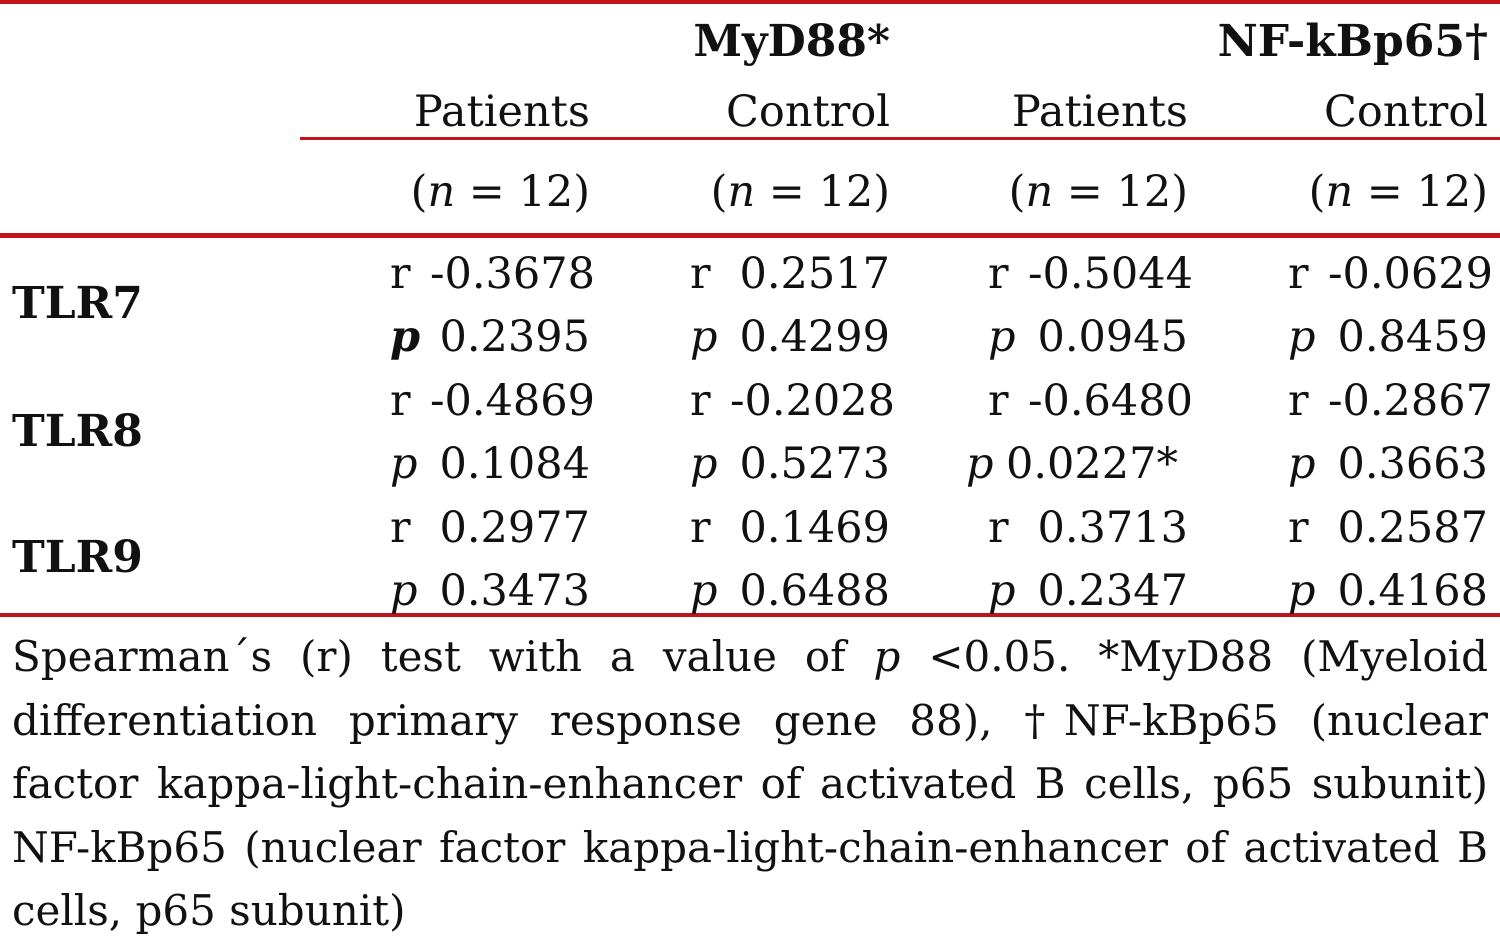 The height and width of the screenshot is (943, 1500). Describe the element at coordinates (1388, 591) in the screenshot. I see `table-cell: p 0.4168` at that location.